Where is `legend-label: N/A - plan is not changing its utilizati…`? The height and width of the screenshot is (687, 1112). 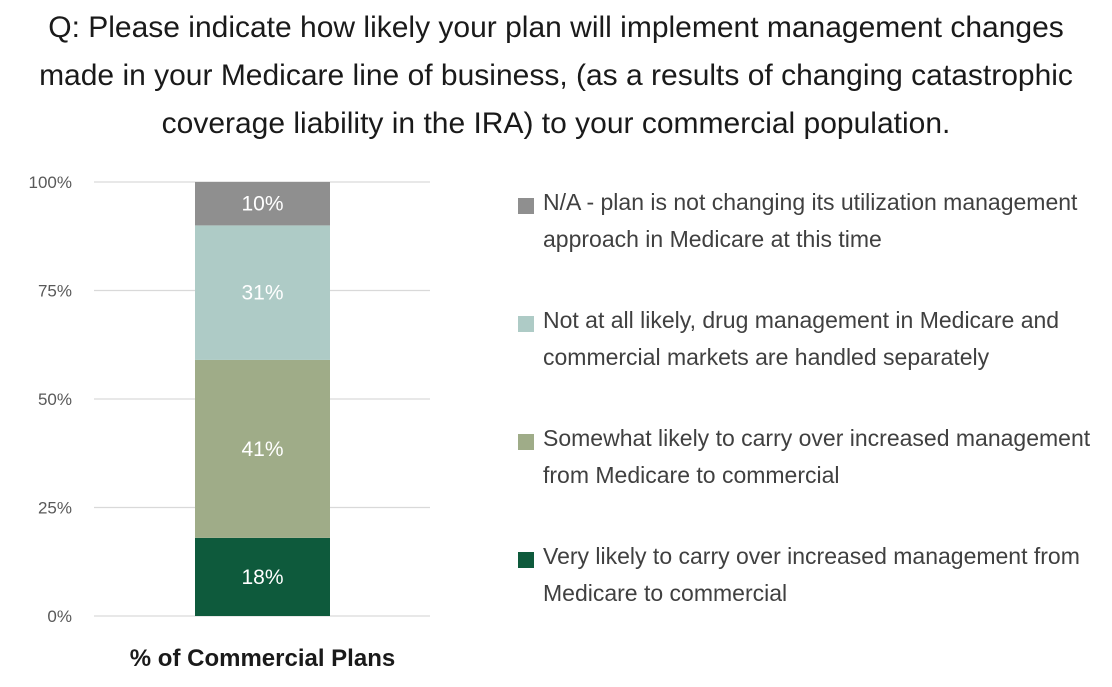
legend-label: N/A - plan is not changing its utilizati… is located at coordinates (810, 220).